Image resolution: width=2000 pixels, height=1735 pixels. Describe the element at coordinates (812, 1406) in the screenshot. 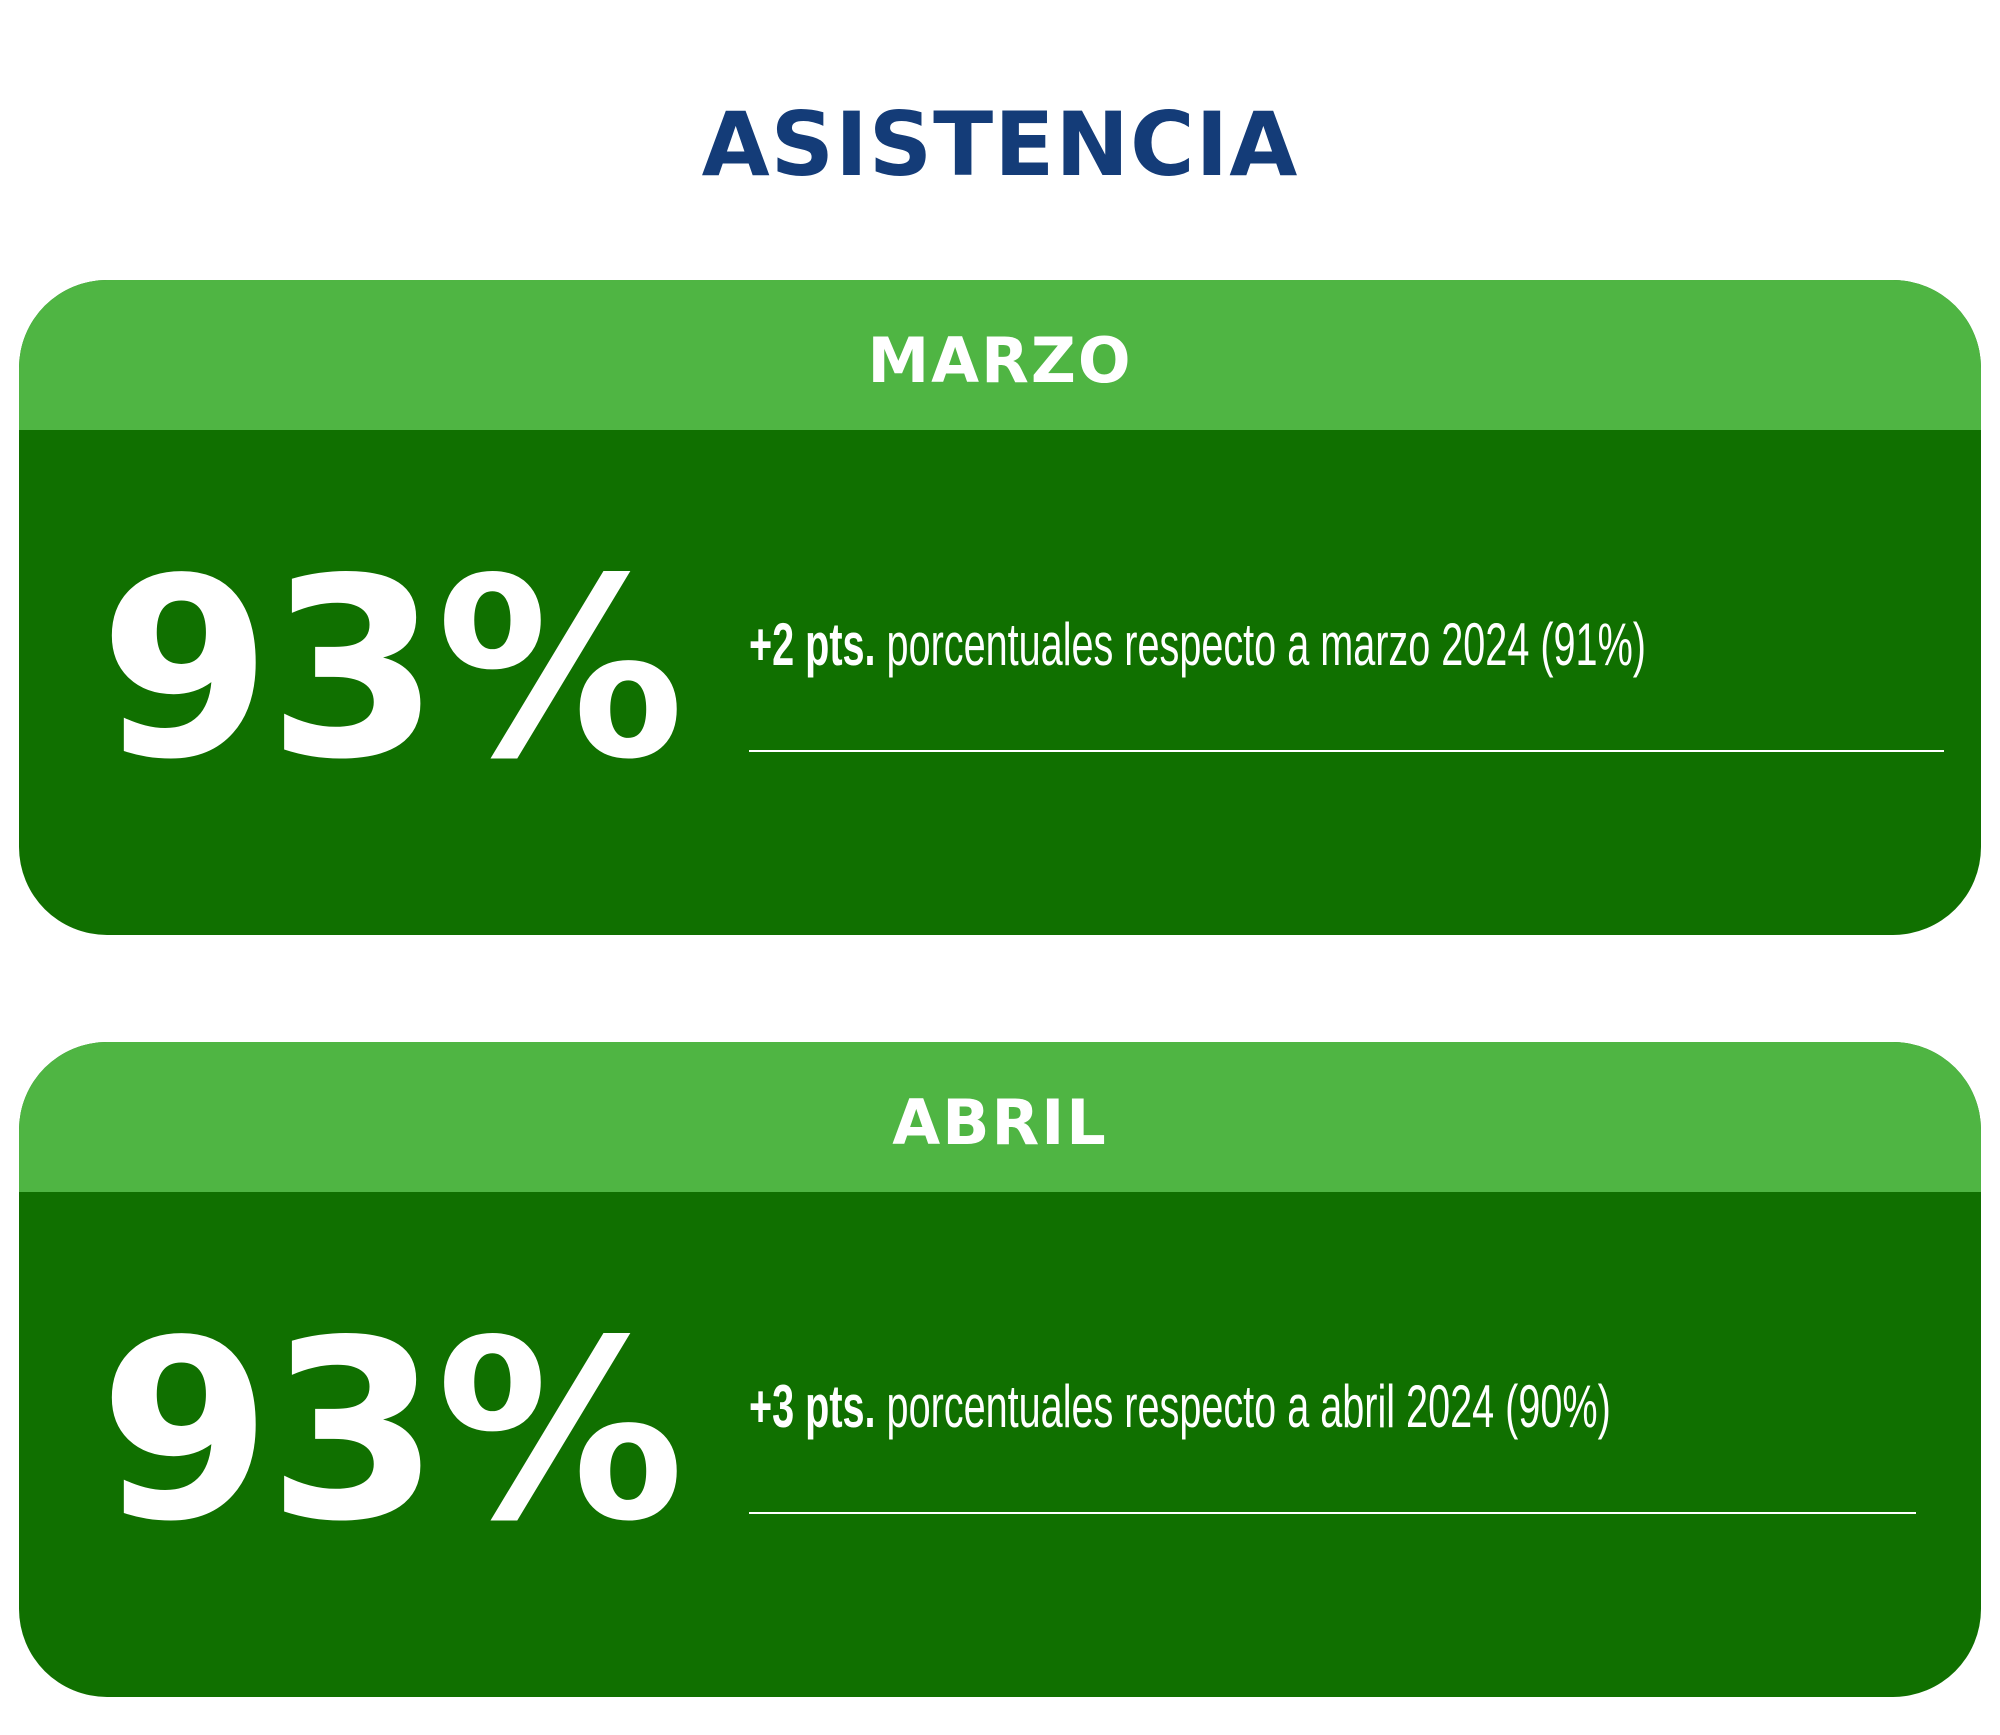

I see `change-points: +3 pts.` at that location.